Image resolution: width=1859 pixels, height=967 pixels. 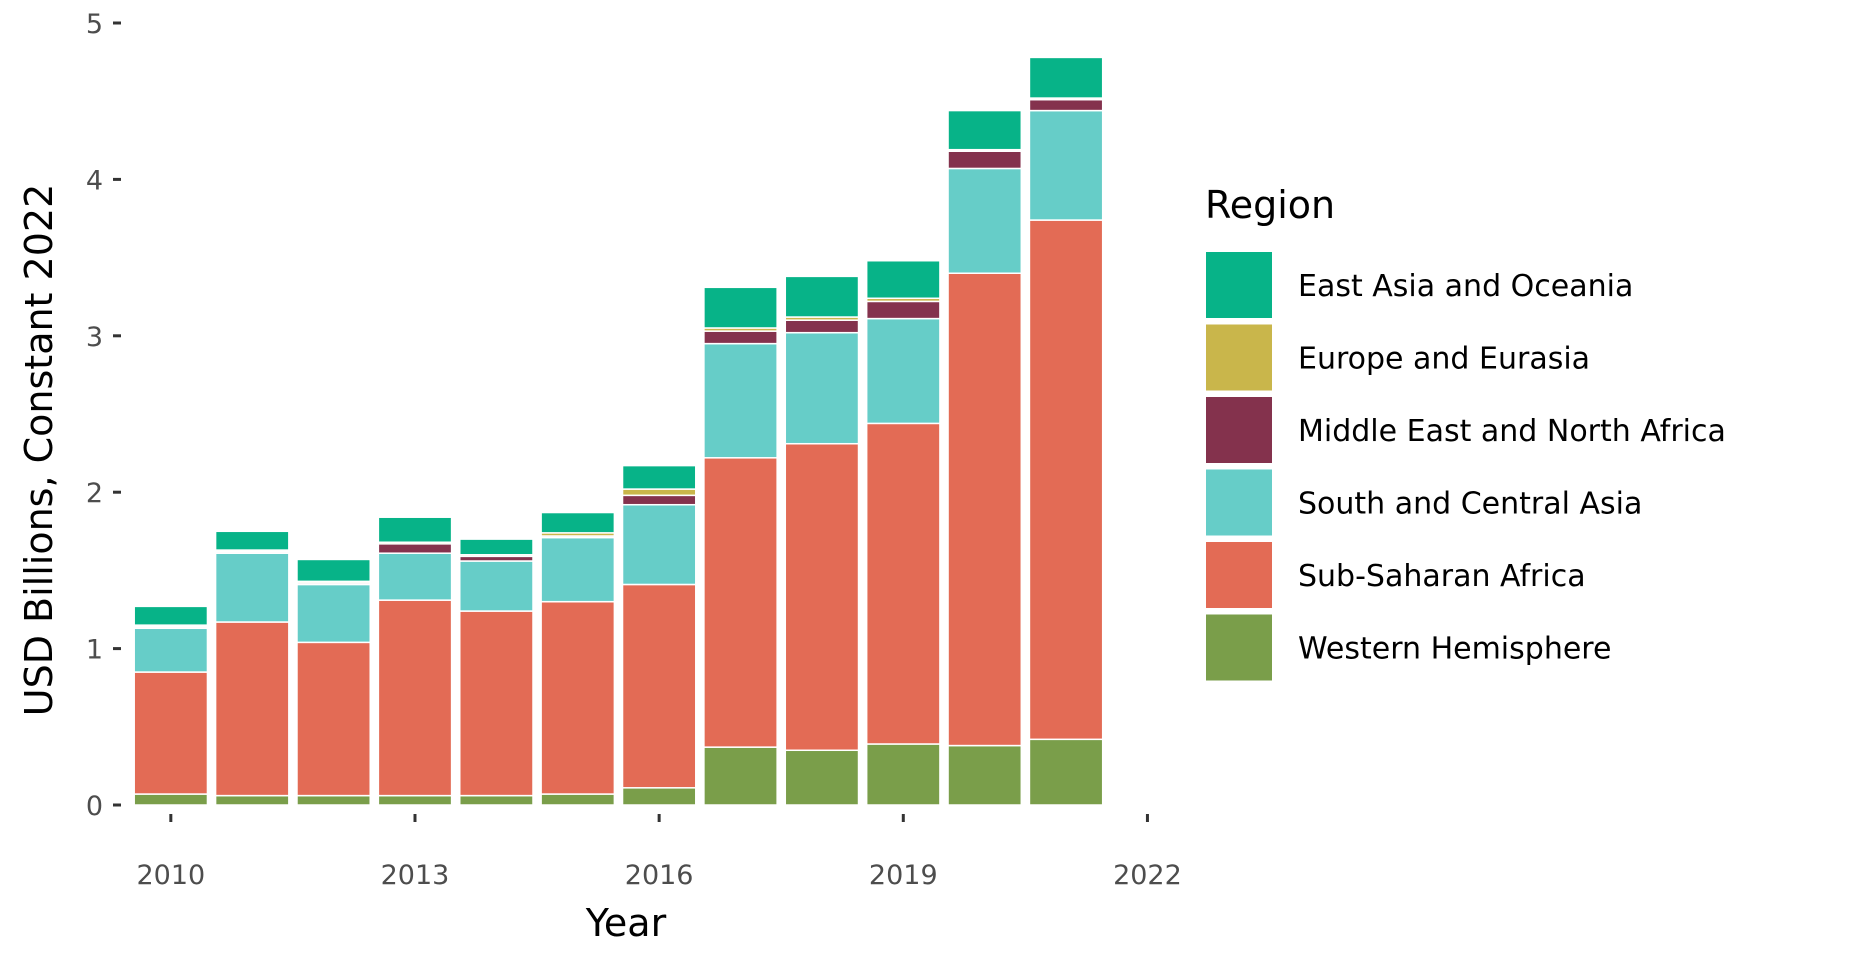 I want to click on legend-label: South and Central Asia, so click(x=1470, y=504).